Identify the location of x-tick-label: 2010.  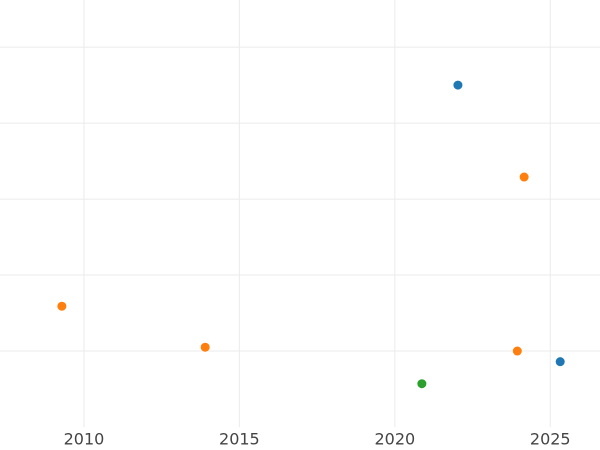
(84, 439).